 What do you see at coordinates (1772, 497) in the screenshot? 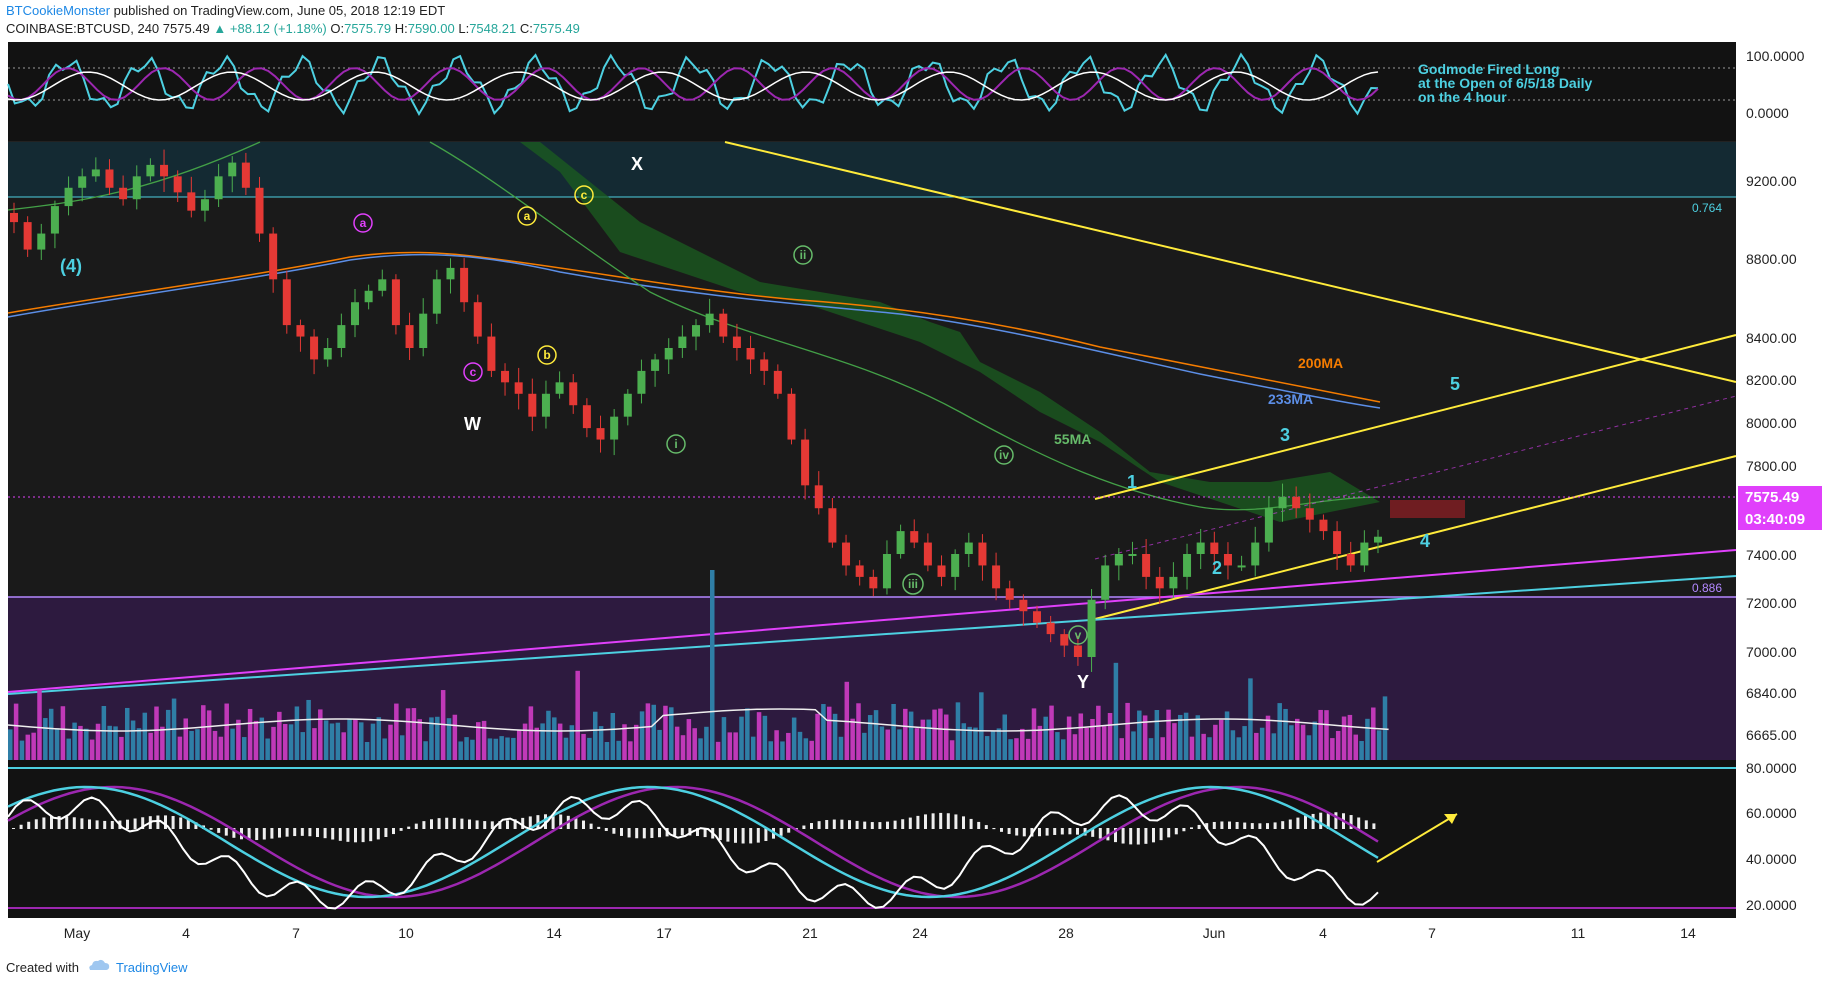
I see `last-price-tag-text: 7575.49` at bounding box center [1772, 497].